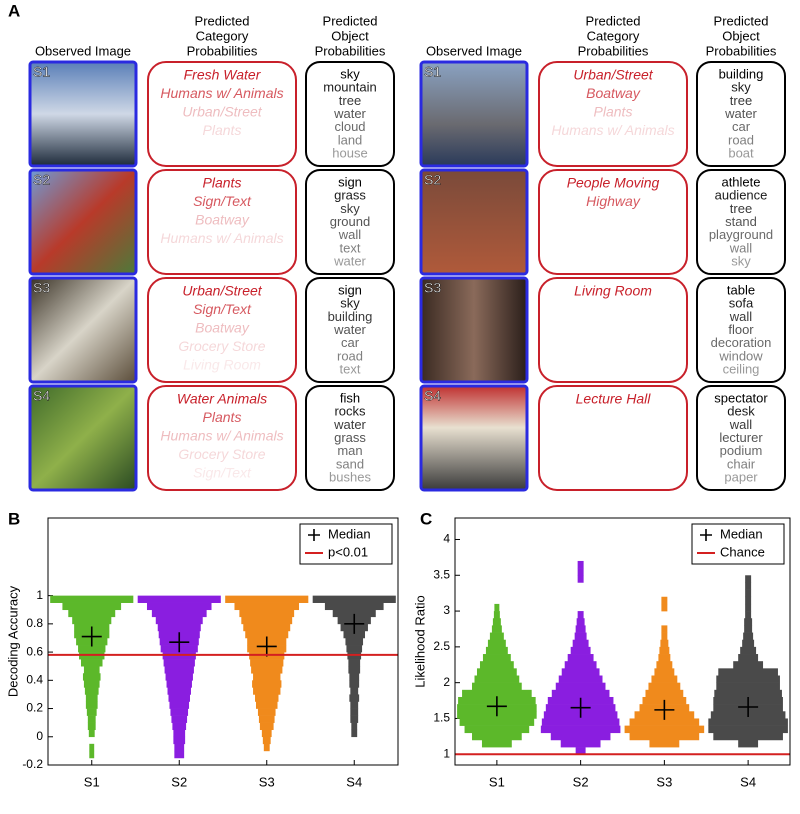 The image size is (800, 814). What do you see at coordinates (350, 397) in the screenshot?
I see `object-prediction: fish` at bounding box center [350, 397].